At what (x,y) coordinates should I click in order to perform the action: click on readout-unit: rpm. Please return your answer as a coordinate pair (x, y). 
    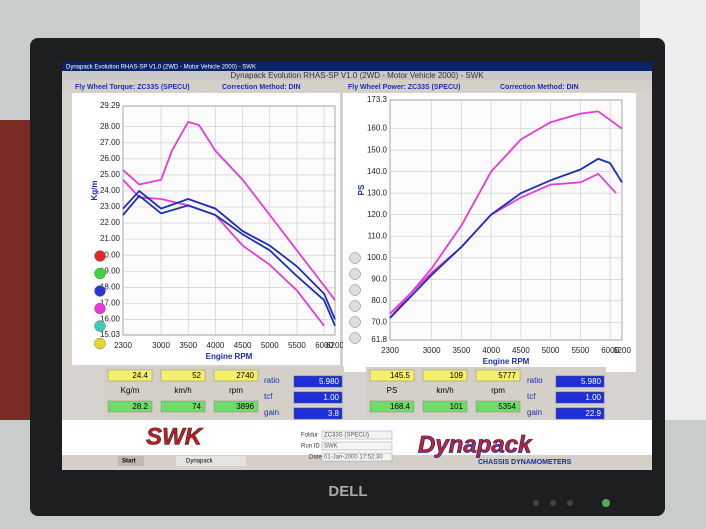
    Looking at the image, I should click on (498, 390).